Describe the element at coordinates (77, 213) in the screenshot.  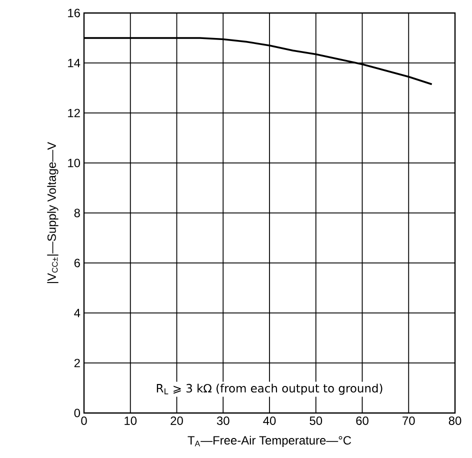
I see `y-tick-label: 8` at that location.